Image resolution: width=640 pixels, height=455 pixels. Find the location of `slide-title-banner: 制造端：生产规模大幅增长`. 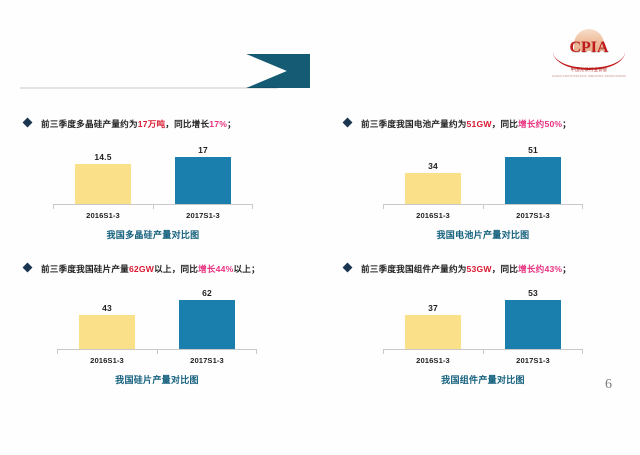

slide-title-banner: 制造端：生产规模大幅增长 is located at coordinates (165, 71).